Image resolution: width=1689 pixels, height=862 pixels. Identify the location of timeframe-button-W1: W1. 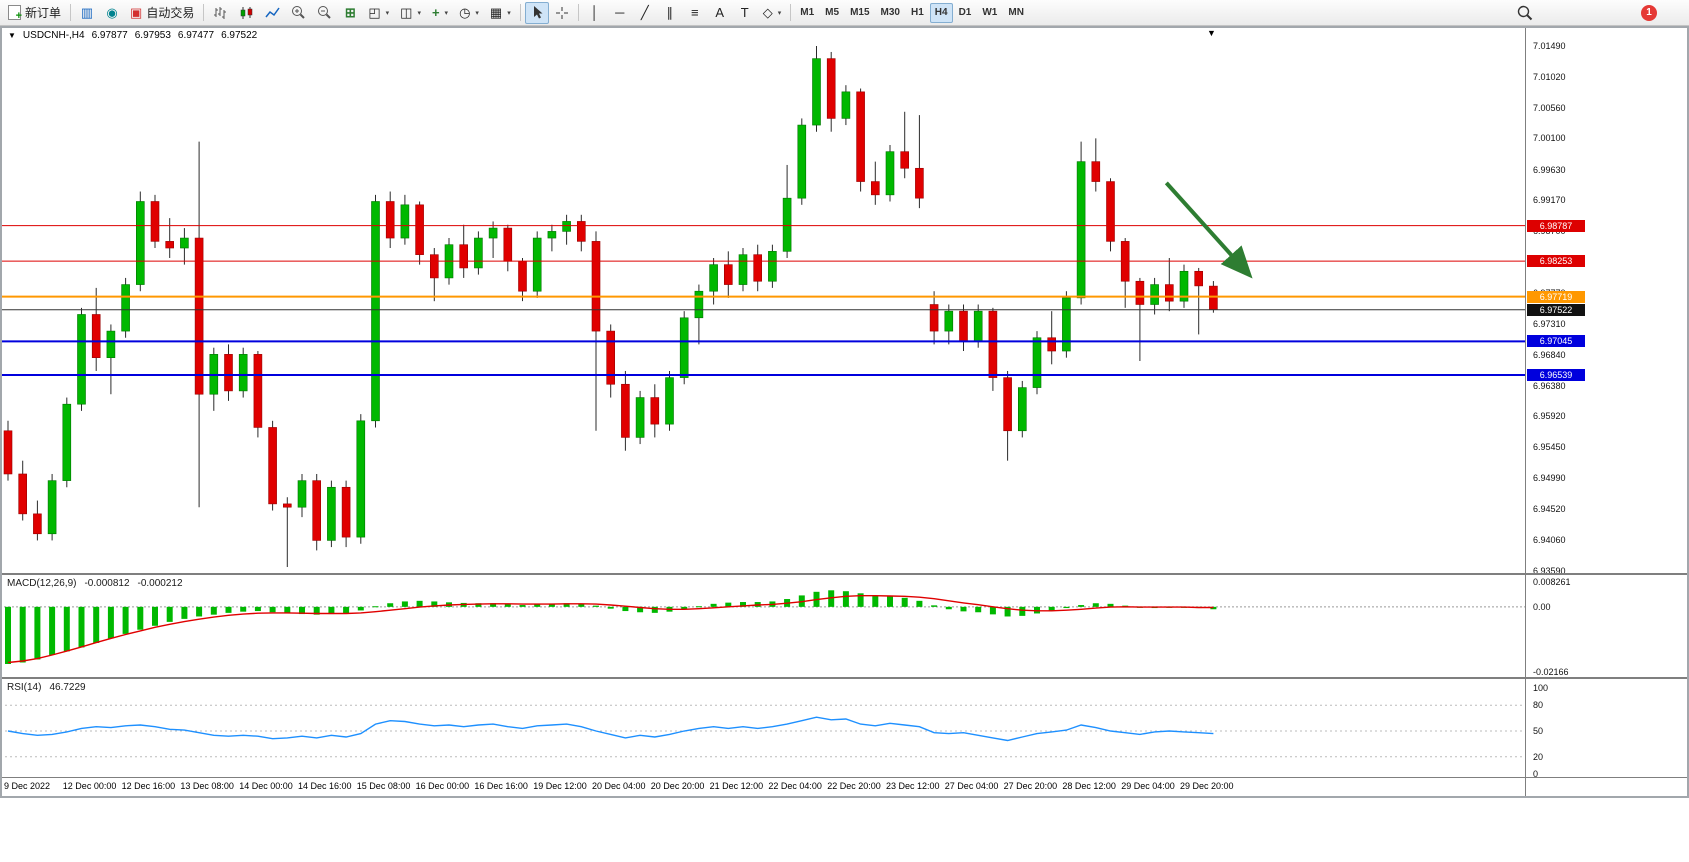
(990, 12).